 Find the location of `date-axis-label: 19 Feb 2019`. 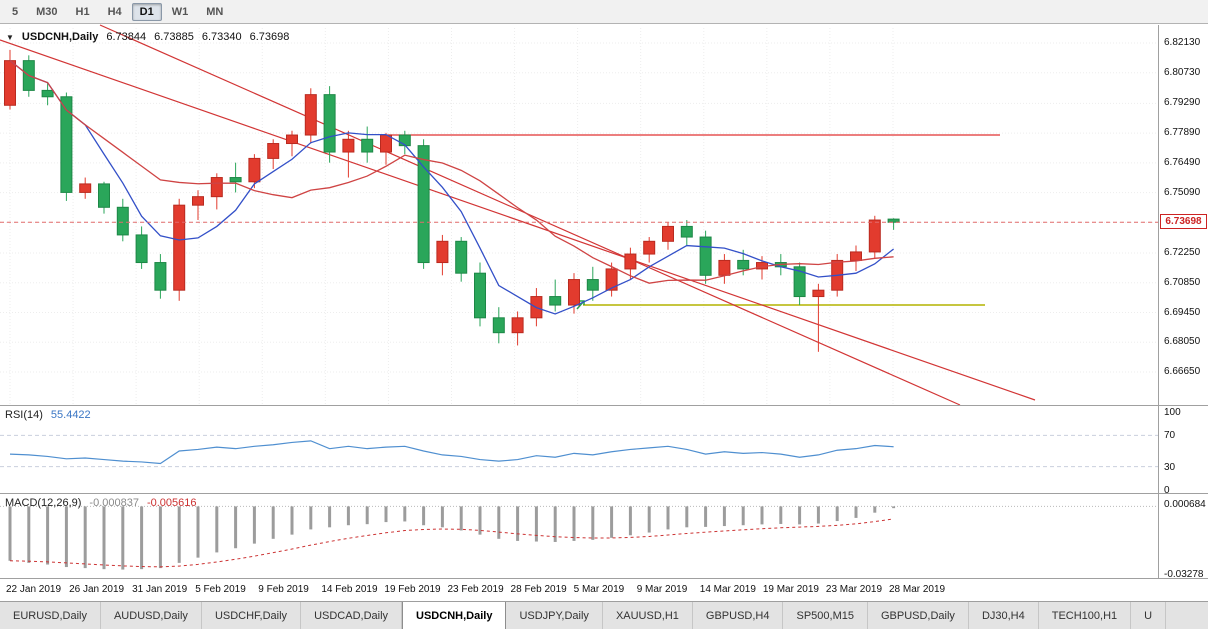

date-axis-label: 19 Feb 2019 is located at coordinates (412, 589).